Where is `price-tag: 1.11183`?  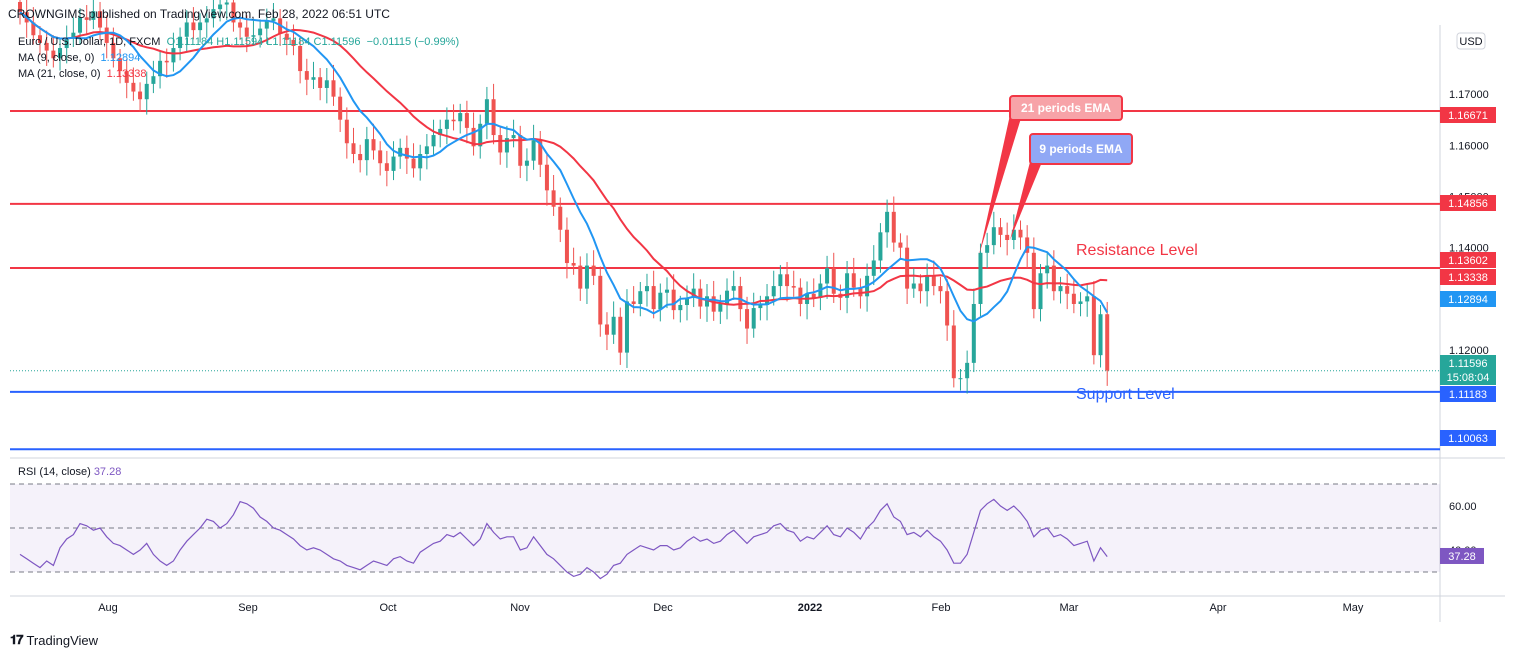 price-tag: 1.11183 is located at coordinates (1468, 394).